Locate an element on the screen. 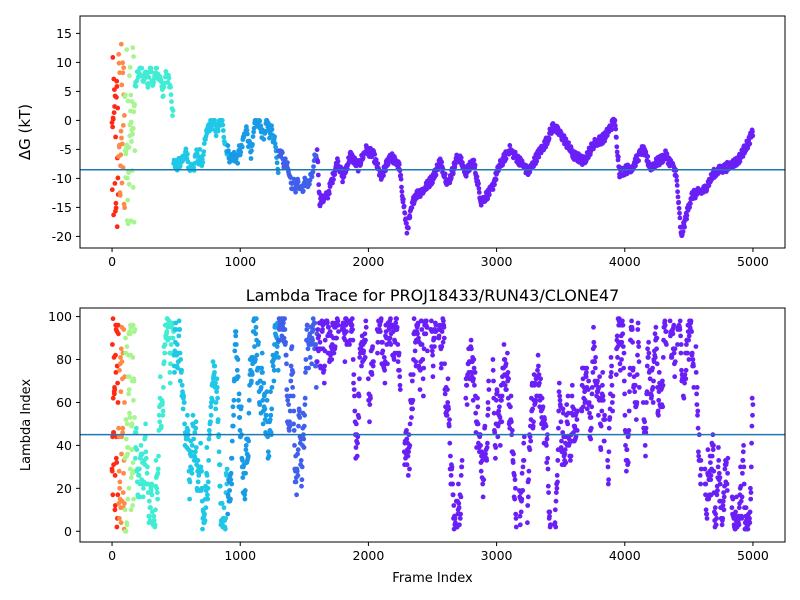  y-tick-label: 80 is located at coordinates (64, 359).